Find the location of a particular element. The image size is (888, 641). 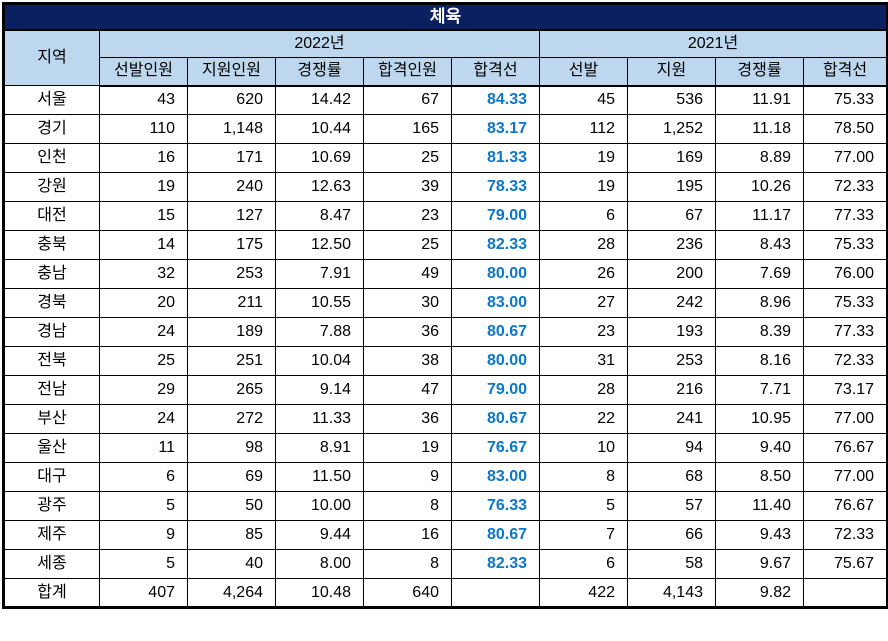

value-cell: 640 is located at coordinates (407, 593).